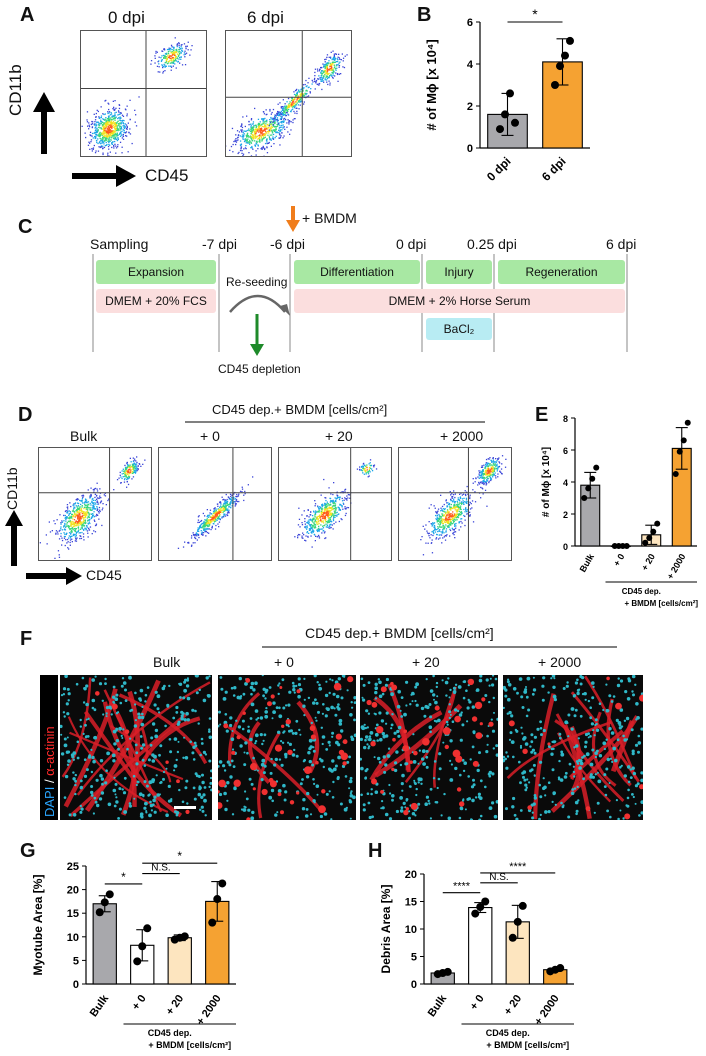  Describe the element at coordinates (167, 662) in the screenshot. I see `f-col-bulk: Bulk` at that location.